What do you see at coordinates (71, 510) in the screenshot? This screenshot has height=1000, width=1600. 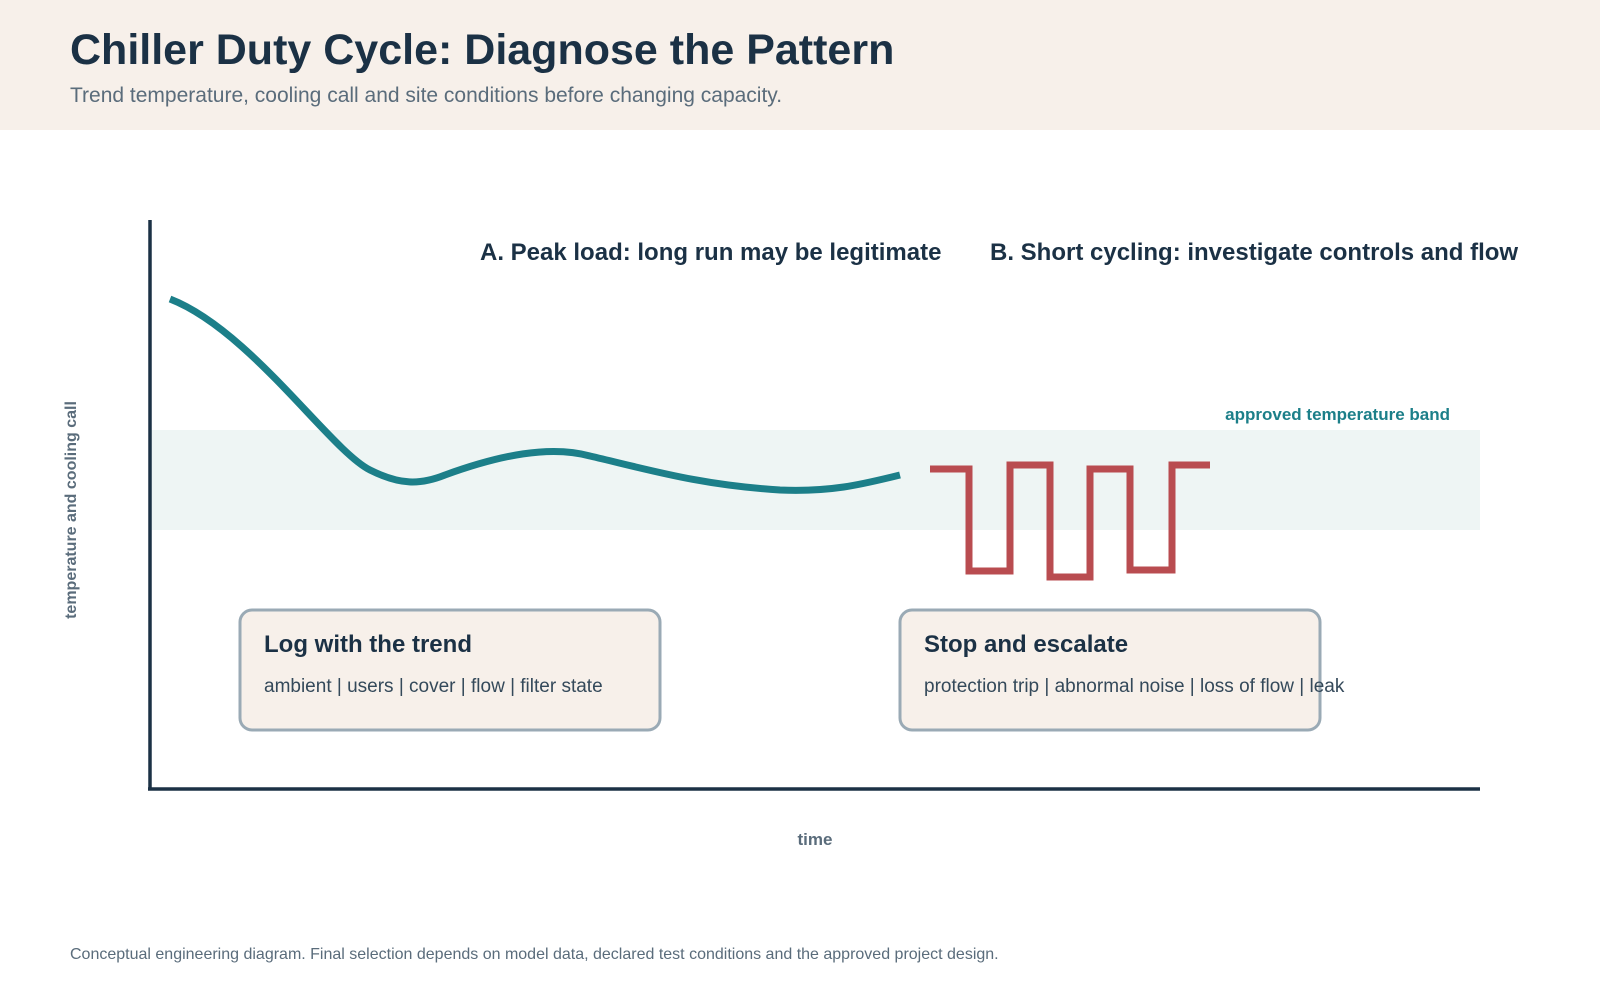 I see `y-axis-label: temperature and cooling call` at bounding box center [71, 510].